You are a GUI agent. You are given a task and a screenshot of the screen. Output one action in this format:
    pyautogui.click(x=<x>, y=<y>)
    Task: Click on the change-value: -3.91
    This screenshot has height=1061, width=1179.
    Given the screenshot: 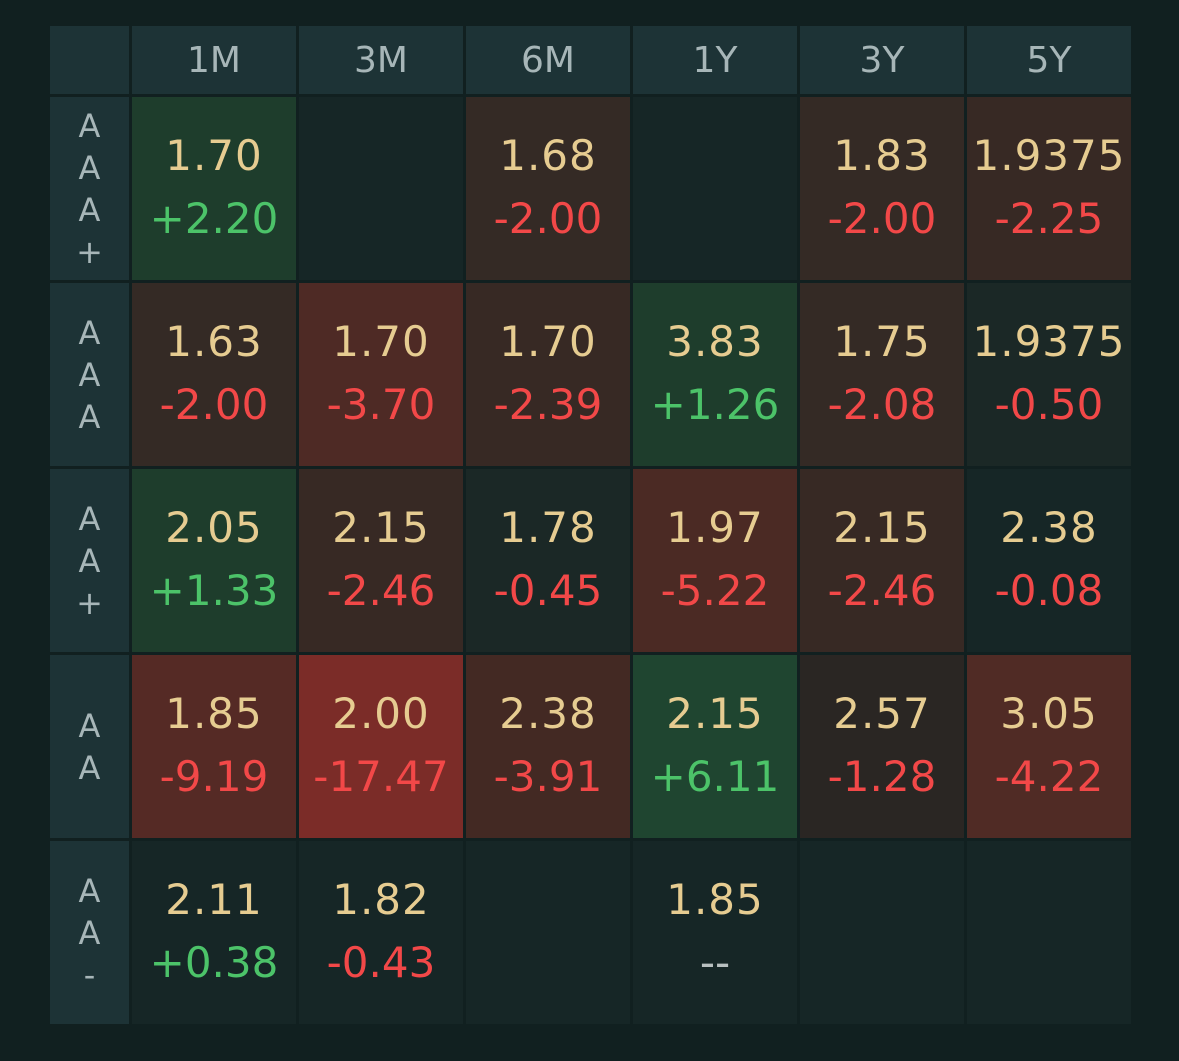 What is the action you would take?
    pyautogui.click(x=548, y=776)
    